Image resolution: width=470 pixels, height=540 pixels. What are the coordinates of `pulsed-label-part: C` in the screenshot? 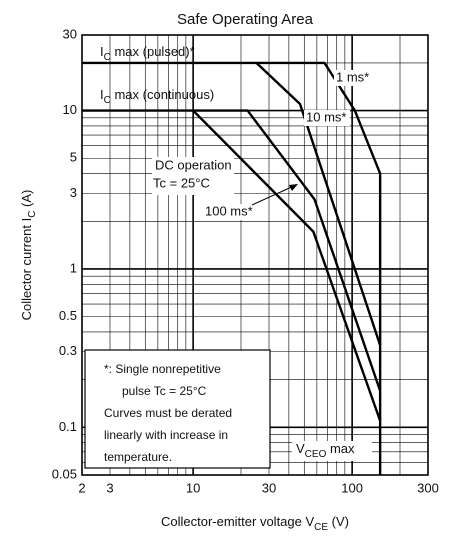 It's located at (107, 57).